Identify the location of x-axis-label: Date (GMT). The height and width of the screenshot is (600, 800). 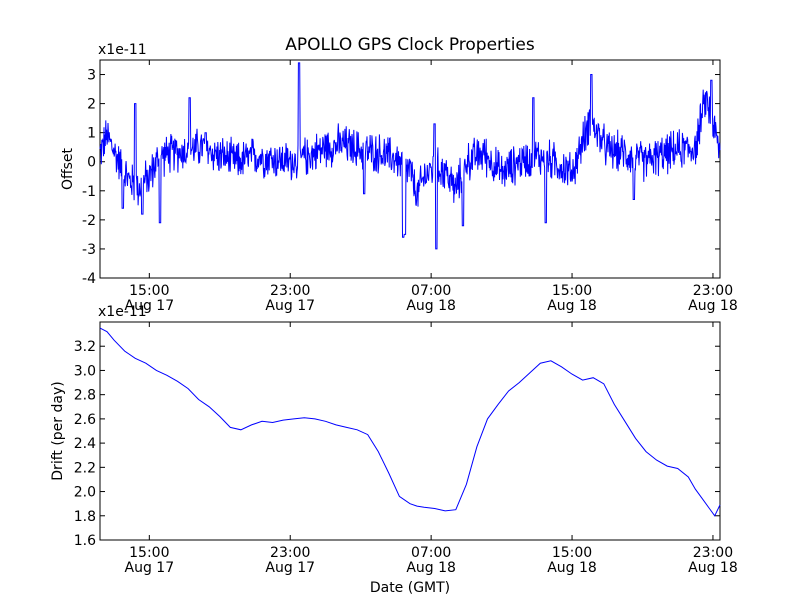
(410, 588).